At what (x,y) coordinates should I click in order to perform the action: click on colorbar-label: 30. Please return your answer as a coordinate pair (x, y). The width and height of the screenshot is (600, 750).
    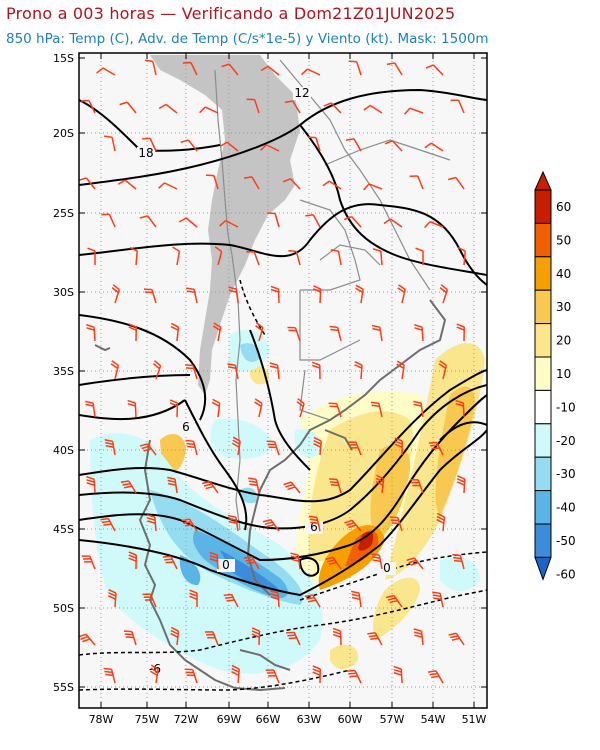
    Looking at the image, I should click on (563, 307).